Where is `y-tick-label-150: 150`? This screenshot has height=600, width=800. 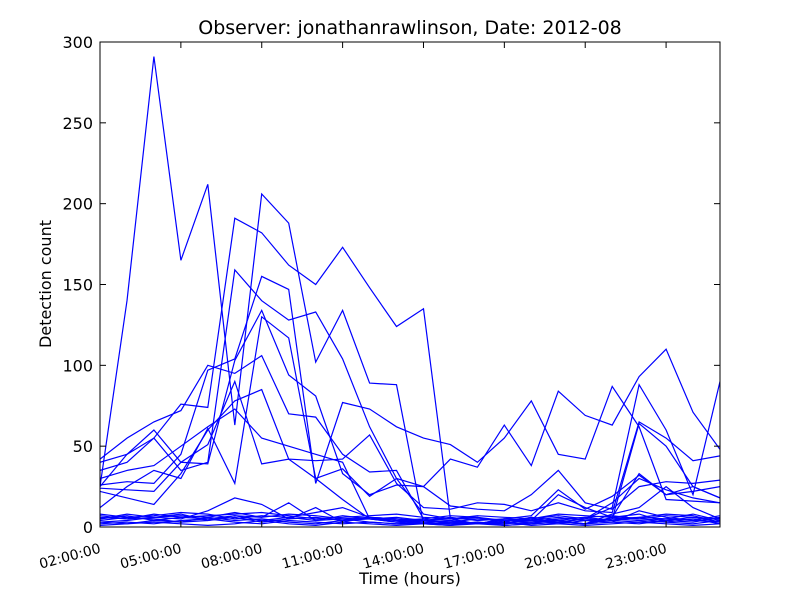 y-tick-label-150: 150 is located at coordinates (77, 285).